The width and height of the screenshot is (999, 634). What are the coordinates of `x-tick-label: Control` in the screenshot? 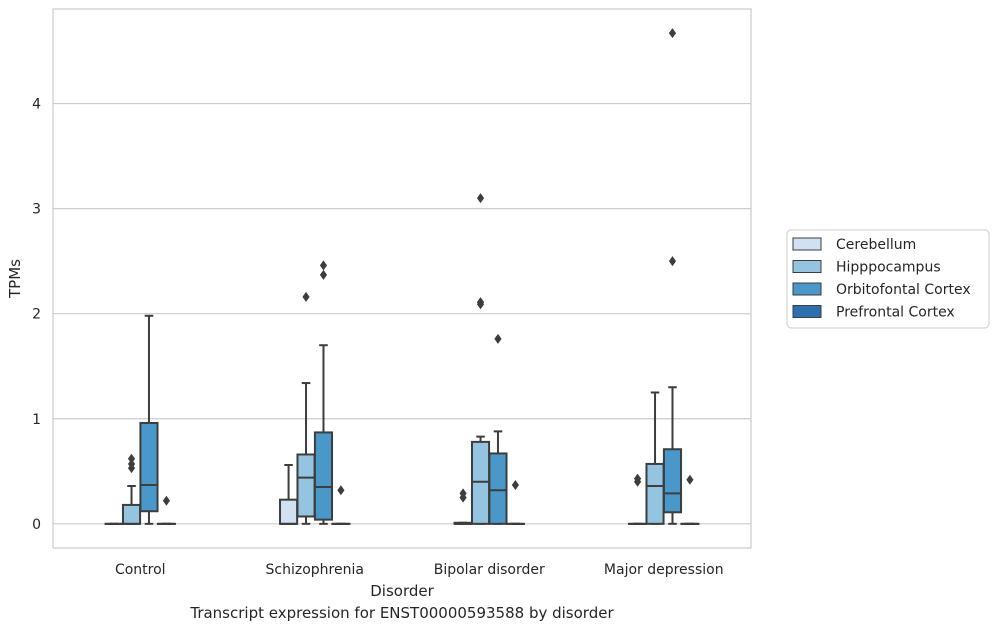 It's located at (140, 570).